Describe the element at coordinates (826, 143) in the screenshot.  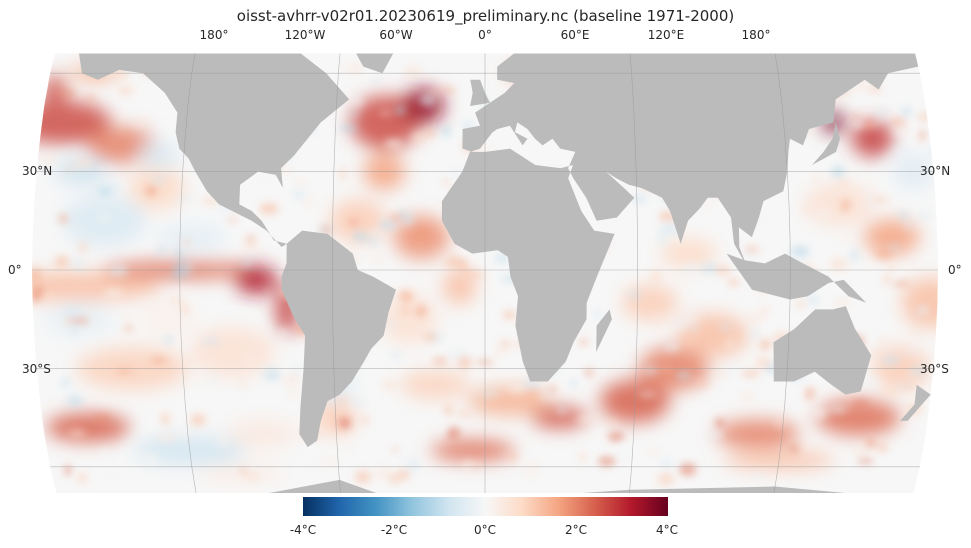
I see `land-japan` at that location.